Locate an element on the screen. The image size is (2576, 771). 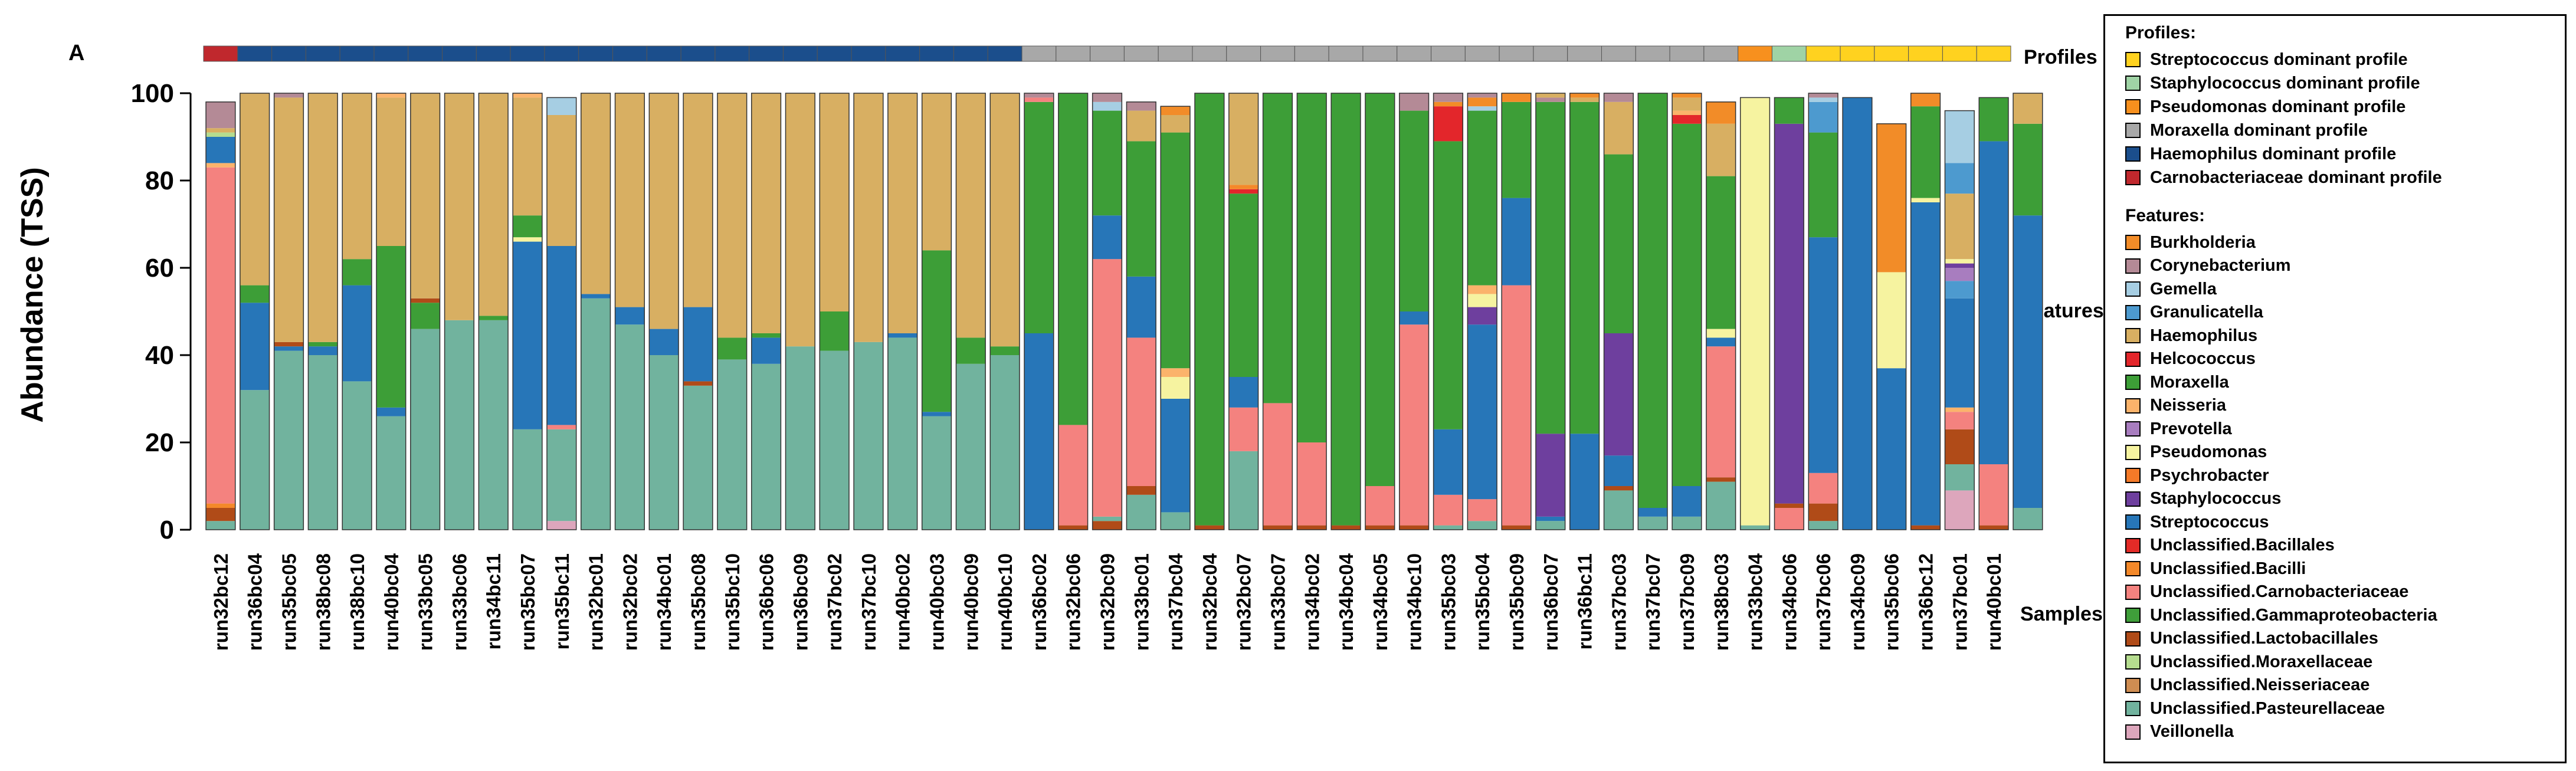
x-tick-label: run36bc09 is located at coordinates (800, 602).